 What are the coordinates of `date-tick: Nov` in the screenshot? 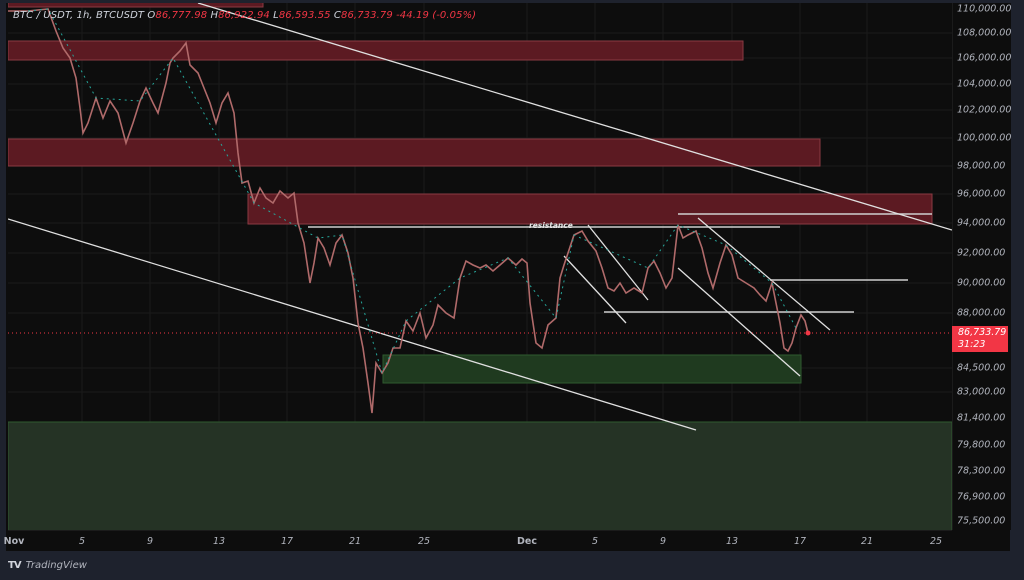 It's located at (14, 541).